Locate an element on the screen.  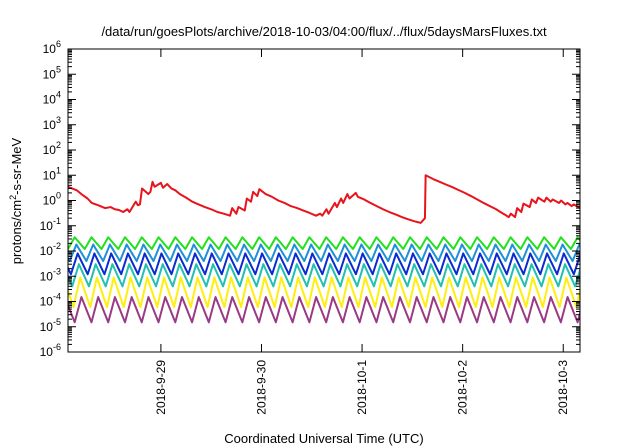
y-tick-exp: -6 is located at coordinates (57, 347).